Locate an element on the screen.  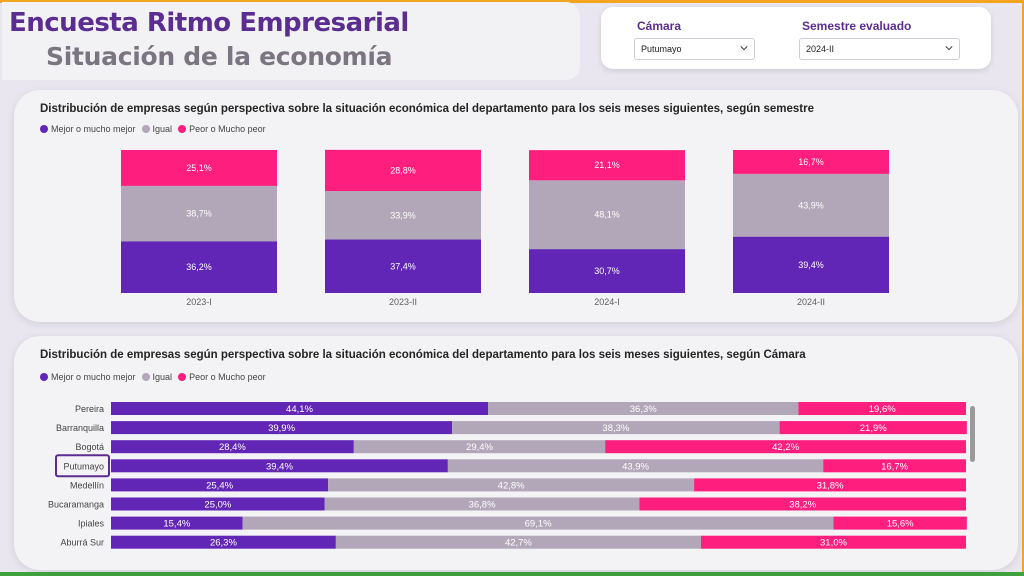
data-label: 39,9% is located at coordinates (281, 428).